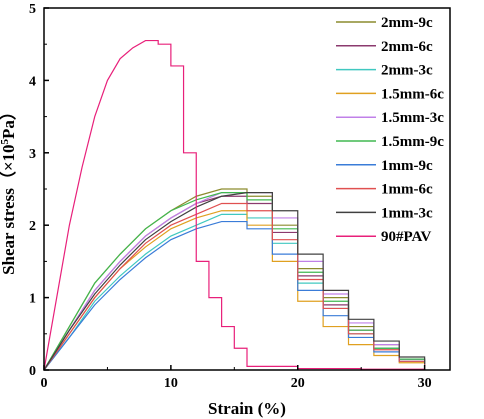  Describe the element at coordinates (412, 142) in the screenshot. I see `legend-label-5: 1.5mm-9c` at that location.